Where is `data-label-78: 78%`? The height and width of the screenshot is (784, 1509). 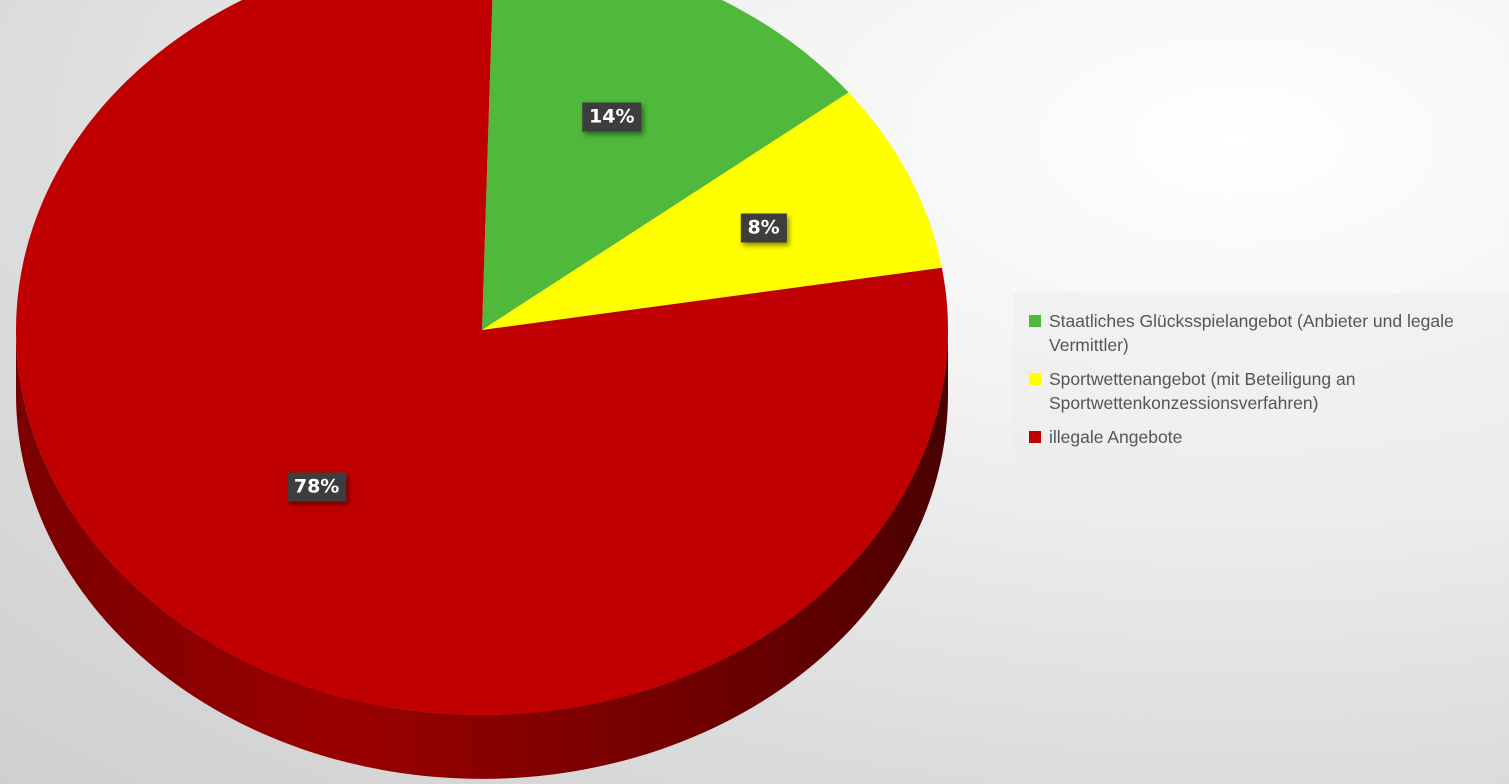
data-label-78: 78% is located at coordinates (316, 487).